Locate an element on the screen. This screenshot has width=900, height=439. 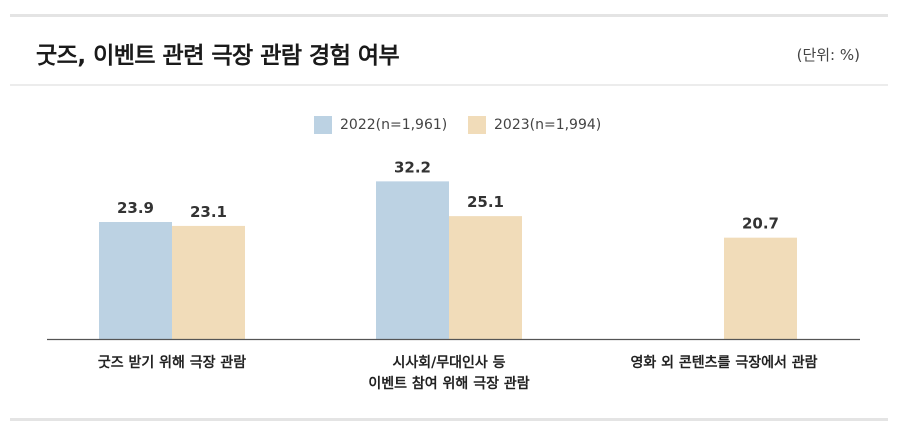
top-divider is located at coordinates (449, 15).